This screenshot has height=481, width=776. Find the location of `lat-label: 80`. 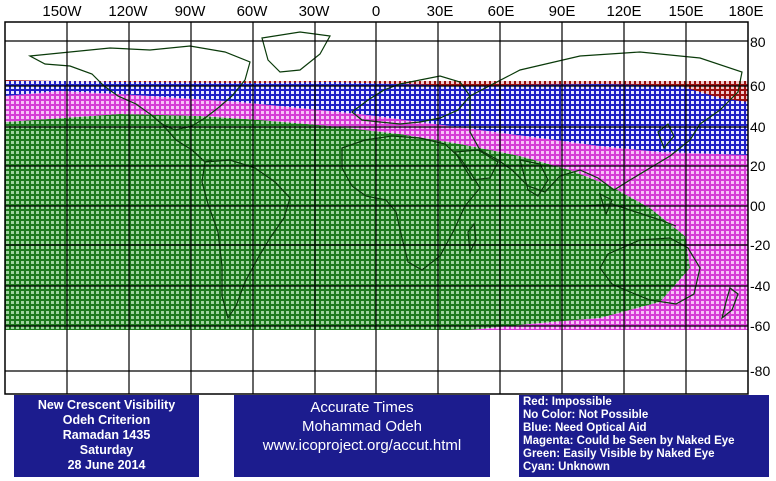

lat-label: 80 is located at coordinates (758, 42).